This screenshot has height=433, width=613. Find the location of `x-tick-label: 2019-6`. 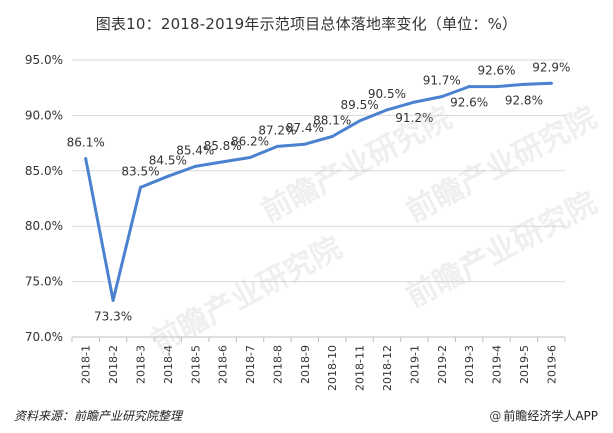

x-tick-label: 2019-6 is located at coordinates (551, 364).